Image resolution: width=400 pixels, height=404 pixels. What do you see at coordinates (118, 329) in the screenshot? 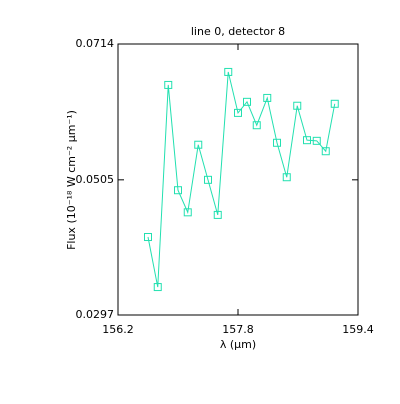
I see `x-tick-label: 156.2` at bounding box center [118, 329].